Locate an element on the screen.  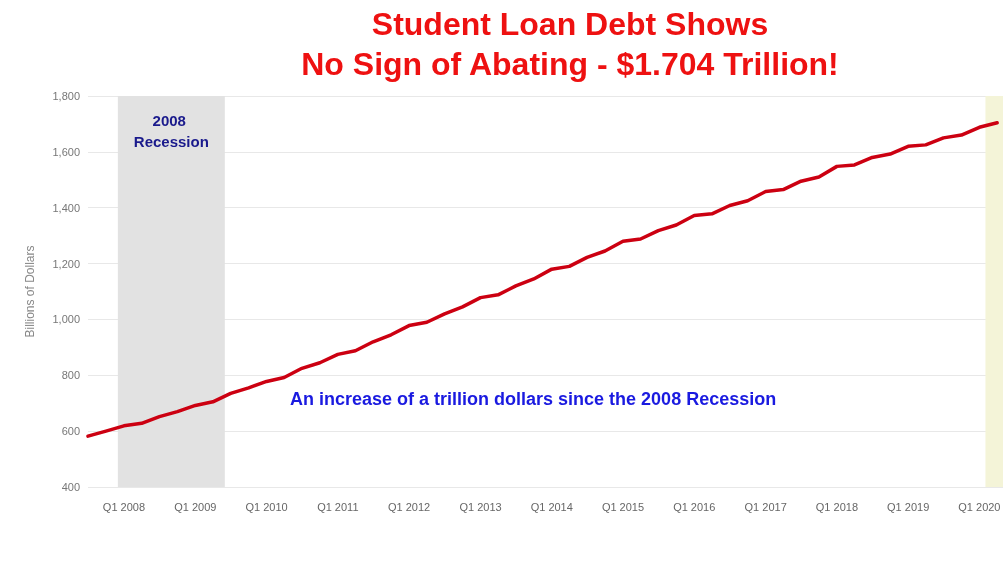
x-tick-label: Q1 2008 is located at coordinates (124, 506).